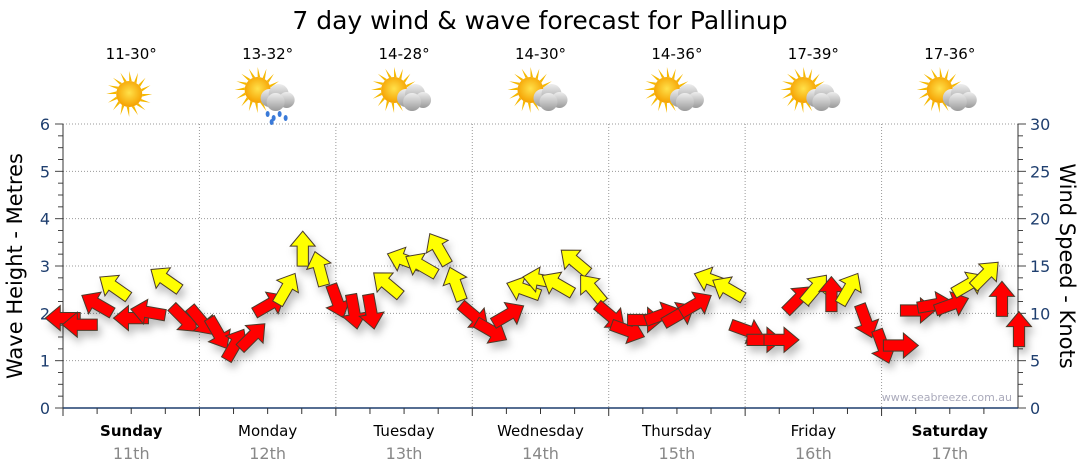 The width and height of the screenshot is (1080, 475). What do you see at coordinates (131, 54) in the screenshot?
I see `temp-range: 11-30°` at bounding box center [131, 54].